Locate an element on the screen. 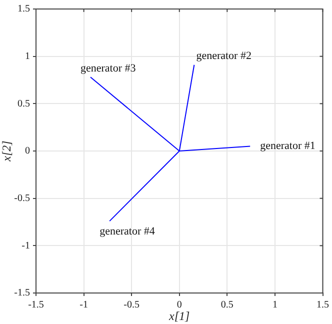 This screenshot has height=324, width=332. y-tick-label: 0 is located at coordinates (27, 151).